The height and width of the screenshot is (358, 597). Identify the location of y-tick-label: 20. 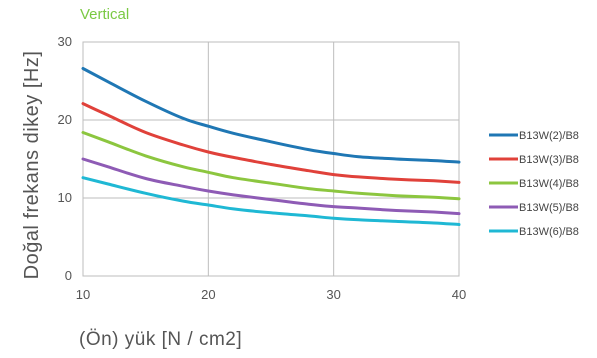
(65, 119).